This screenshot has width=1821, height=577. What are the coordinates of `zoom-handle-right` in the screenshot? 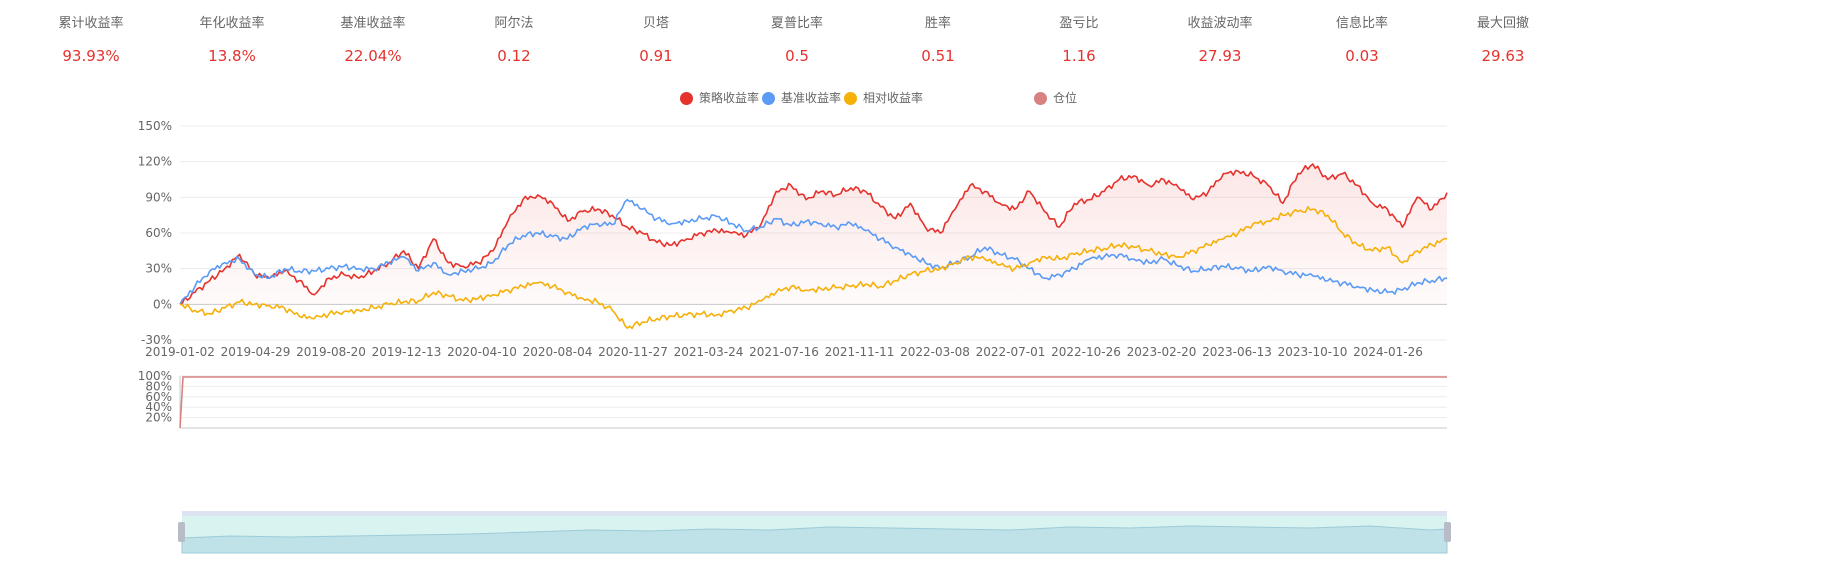 It's located at (1447, 532).